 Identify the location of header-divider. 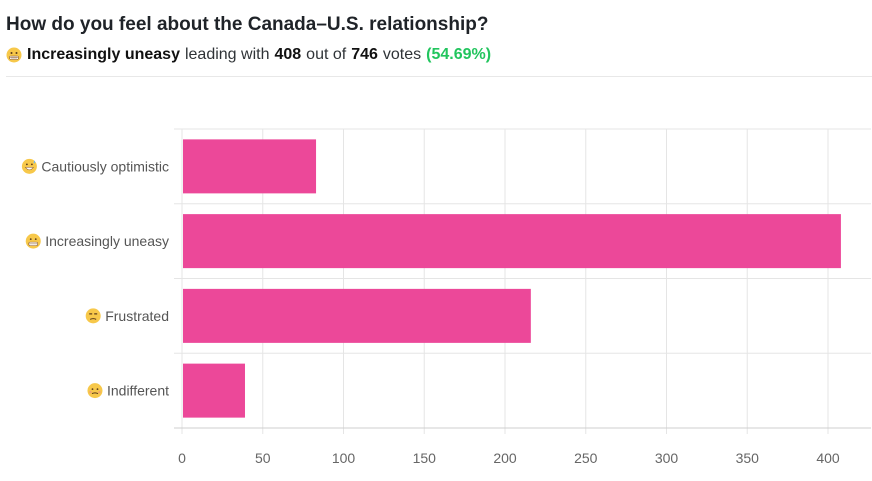
(439, 76).